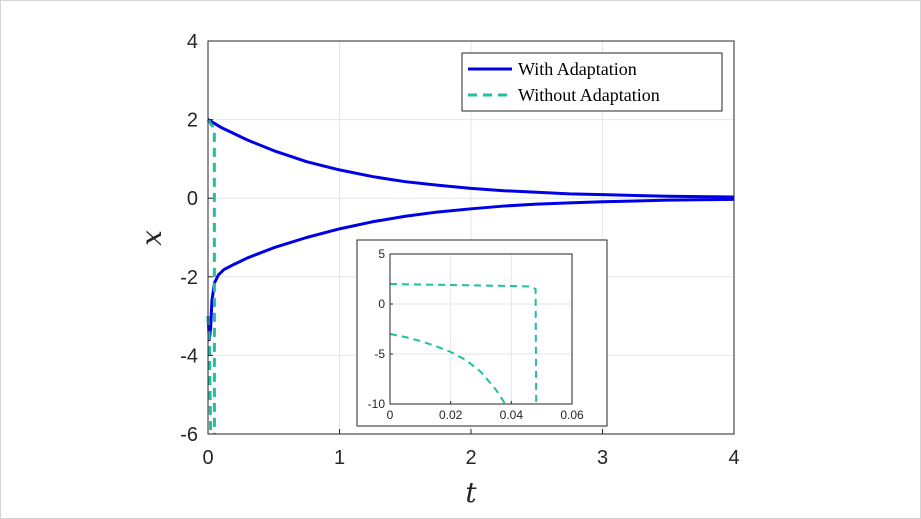  What do you see at coordinates (381, 254) in the screenshot?
I see `y-tick-label: 5` at bounding box center [381, 254].